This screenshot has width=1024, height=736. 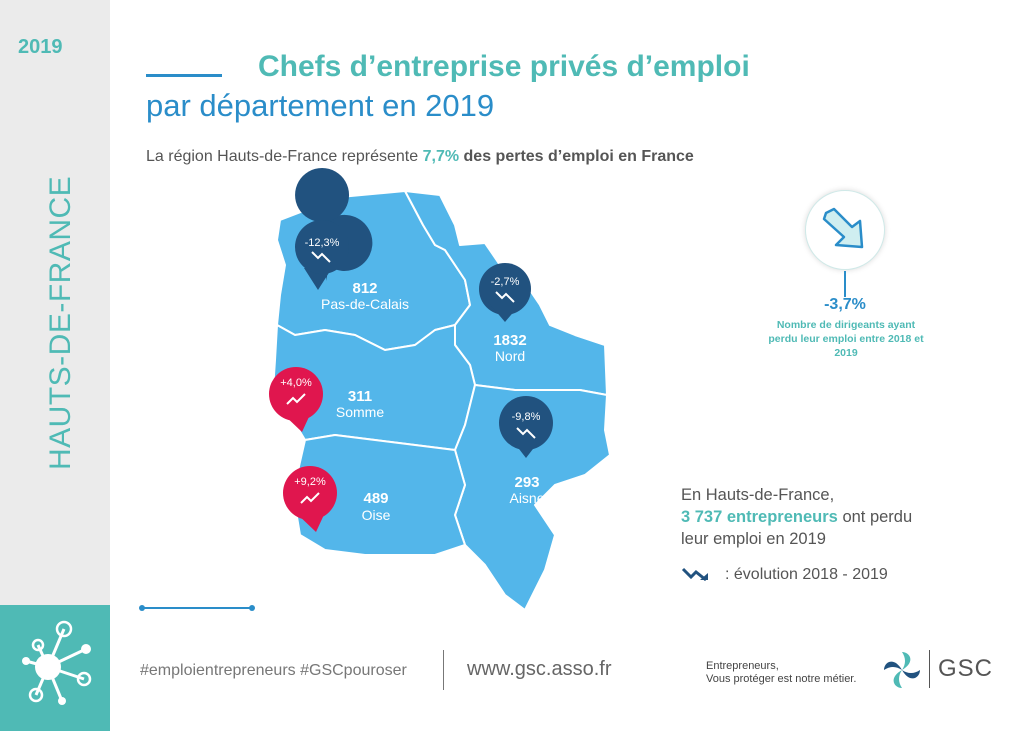 I want to click on evolution-nord: -2,7%, so click(x=505, y=282).